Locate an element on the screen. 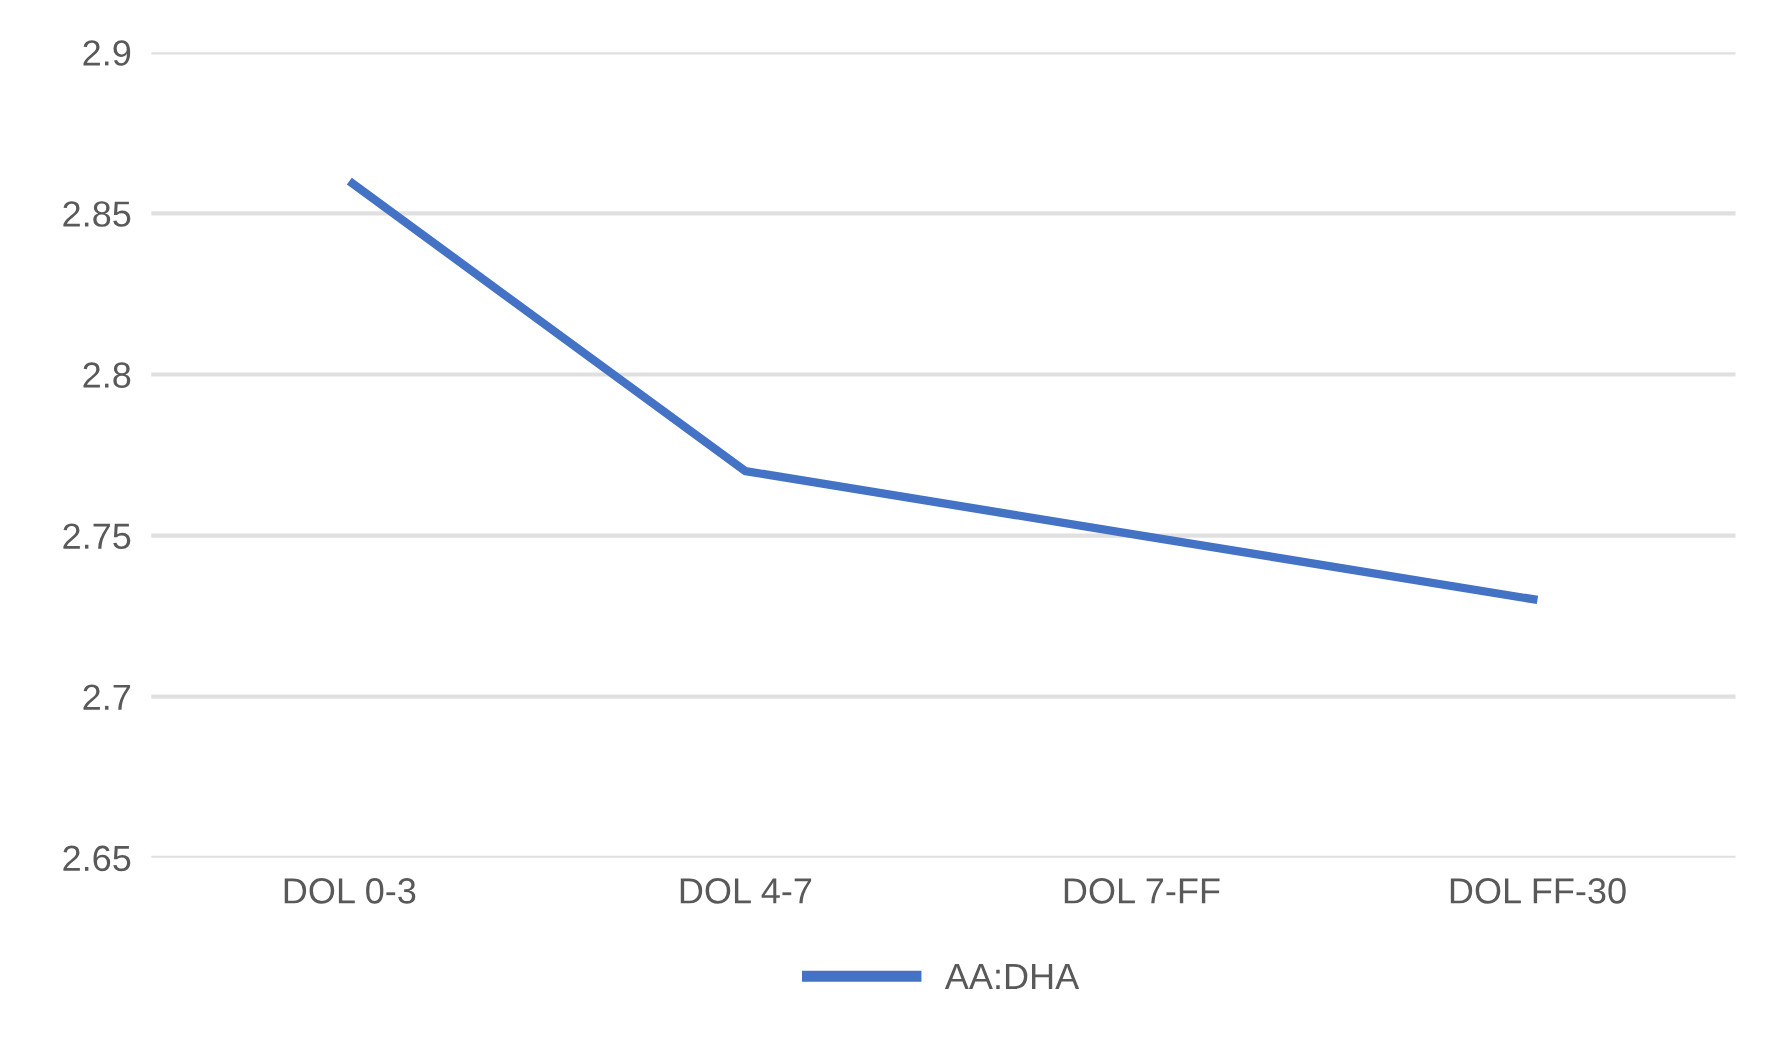 The height and width of the screenshot is (1046, 1780). y-tick-label: 2.7 is located at coordinates (107, 697).